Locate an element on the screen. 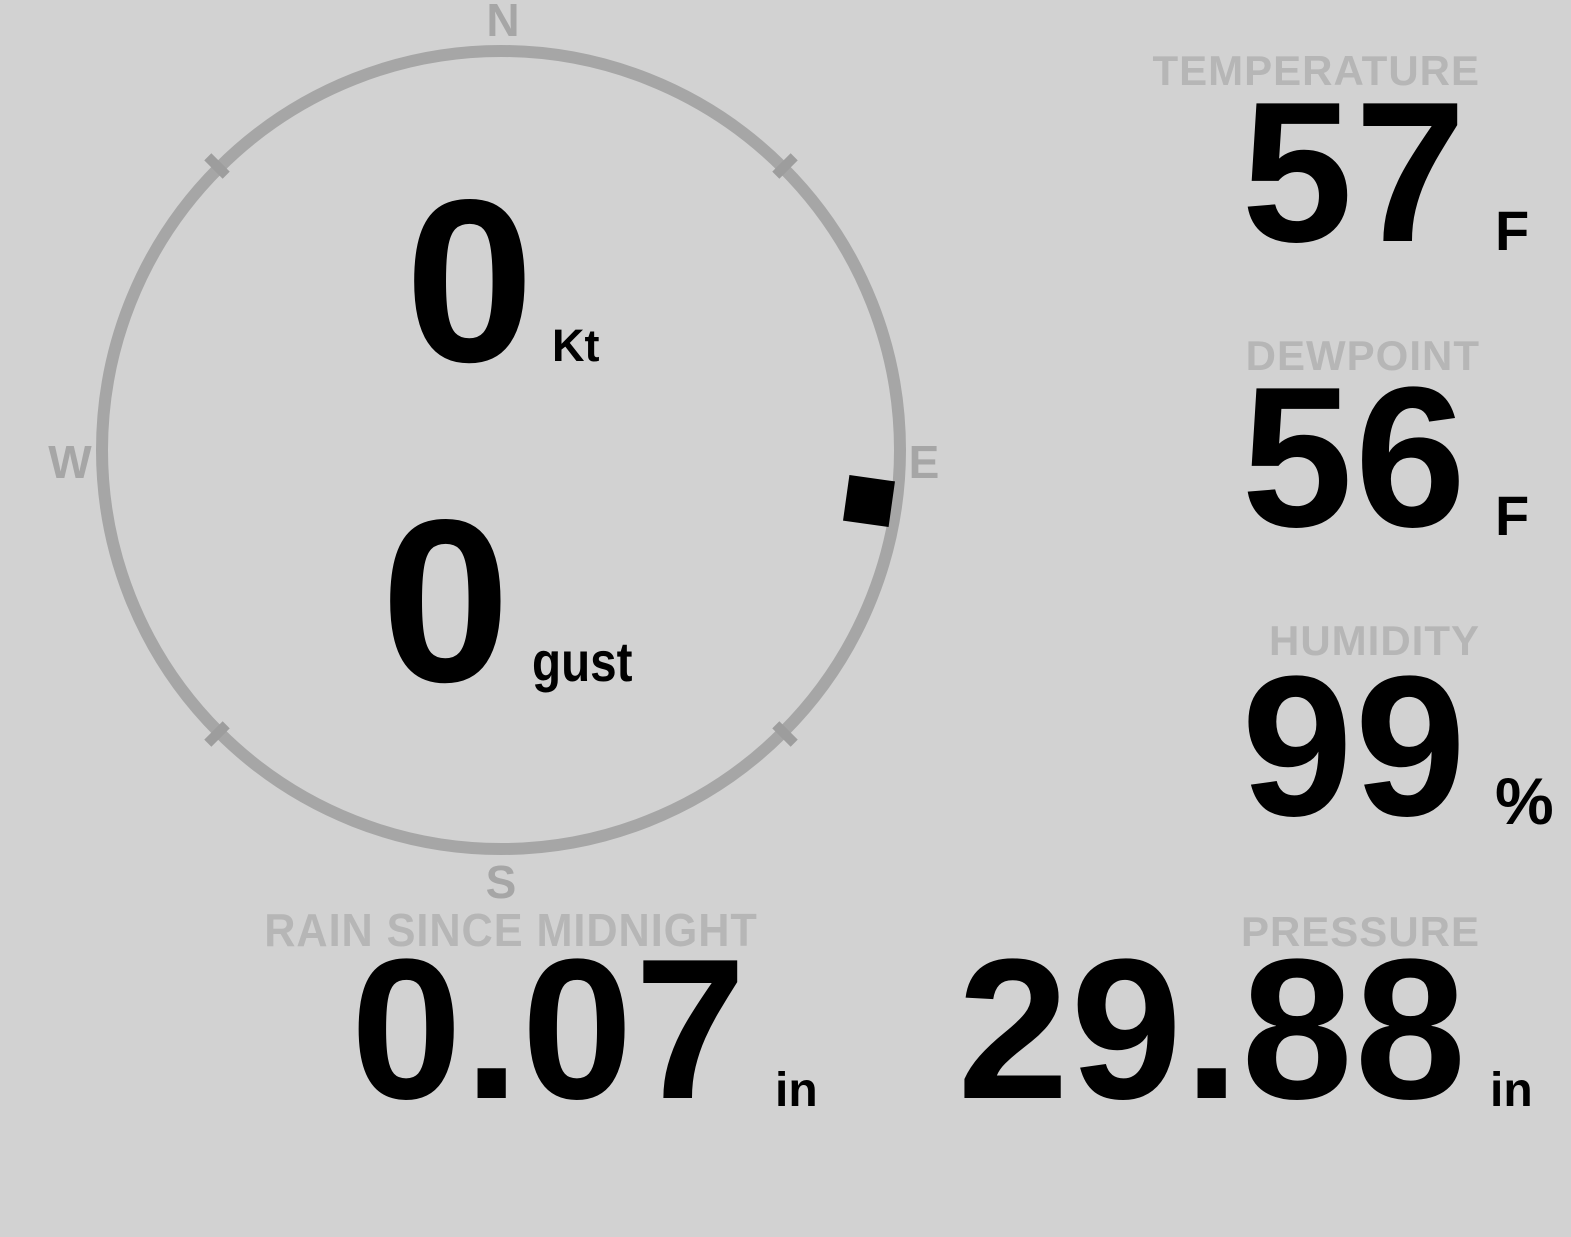 The width and height of the screenshot is (1571, 1237). dewpoint-value: 56 is located at coordinates (1354, 457).